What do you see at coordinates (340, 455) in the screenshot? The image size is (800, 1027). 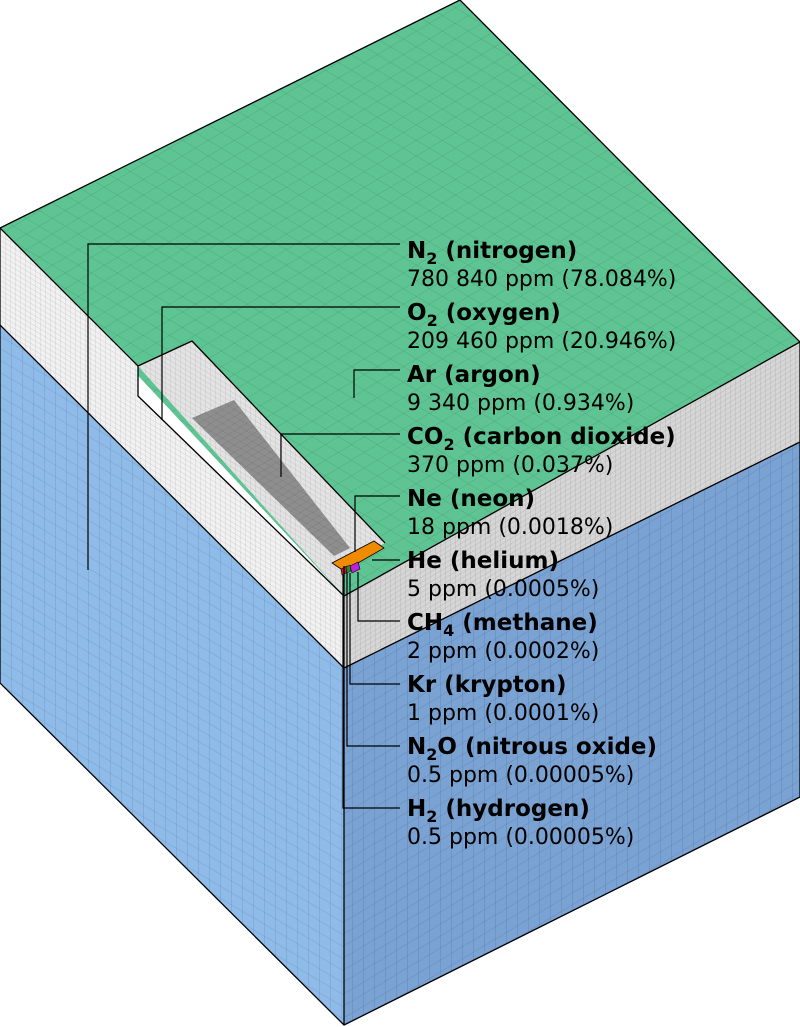 I see `leader-carbon-dioxide` at bounding box center [340, 455].